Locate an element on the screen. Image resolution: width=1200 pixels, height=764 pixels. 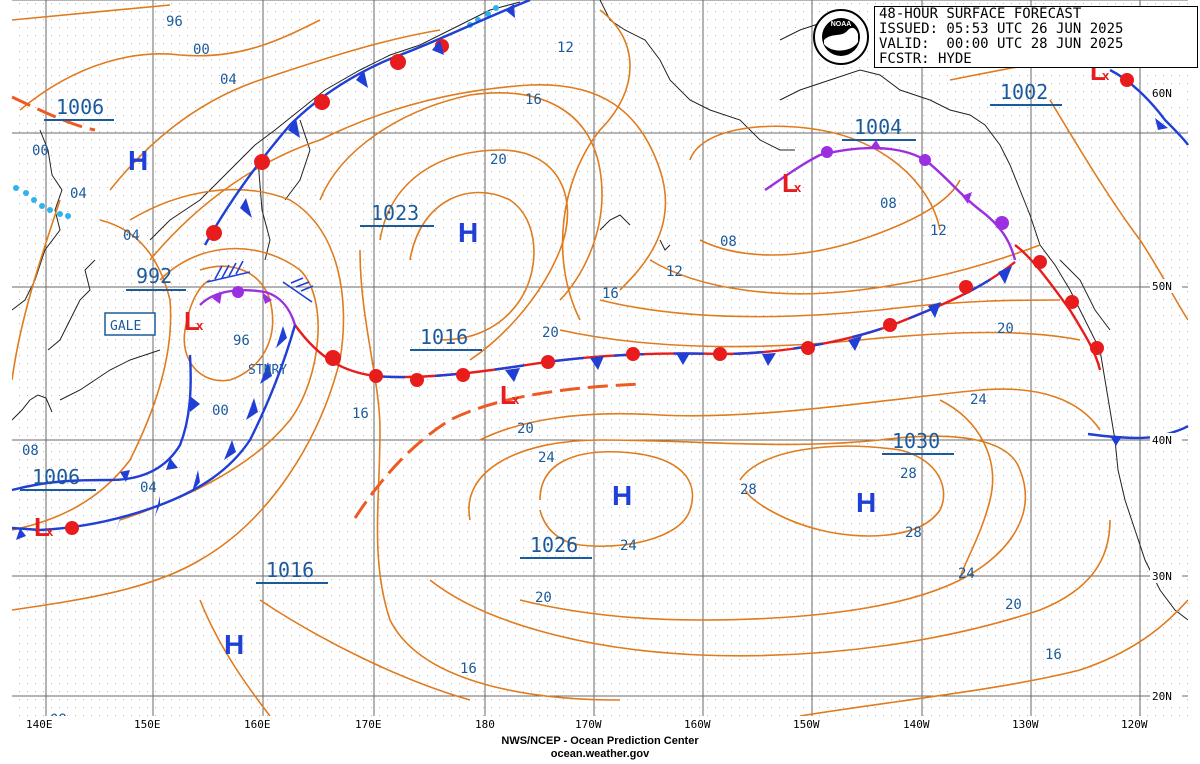
warning-labels: GALE STNRY is located at coordinates (195, 345).